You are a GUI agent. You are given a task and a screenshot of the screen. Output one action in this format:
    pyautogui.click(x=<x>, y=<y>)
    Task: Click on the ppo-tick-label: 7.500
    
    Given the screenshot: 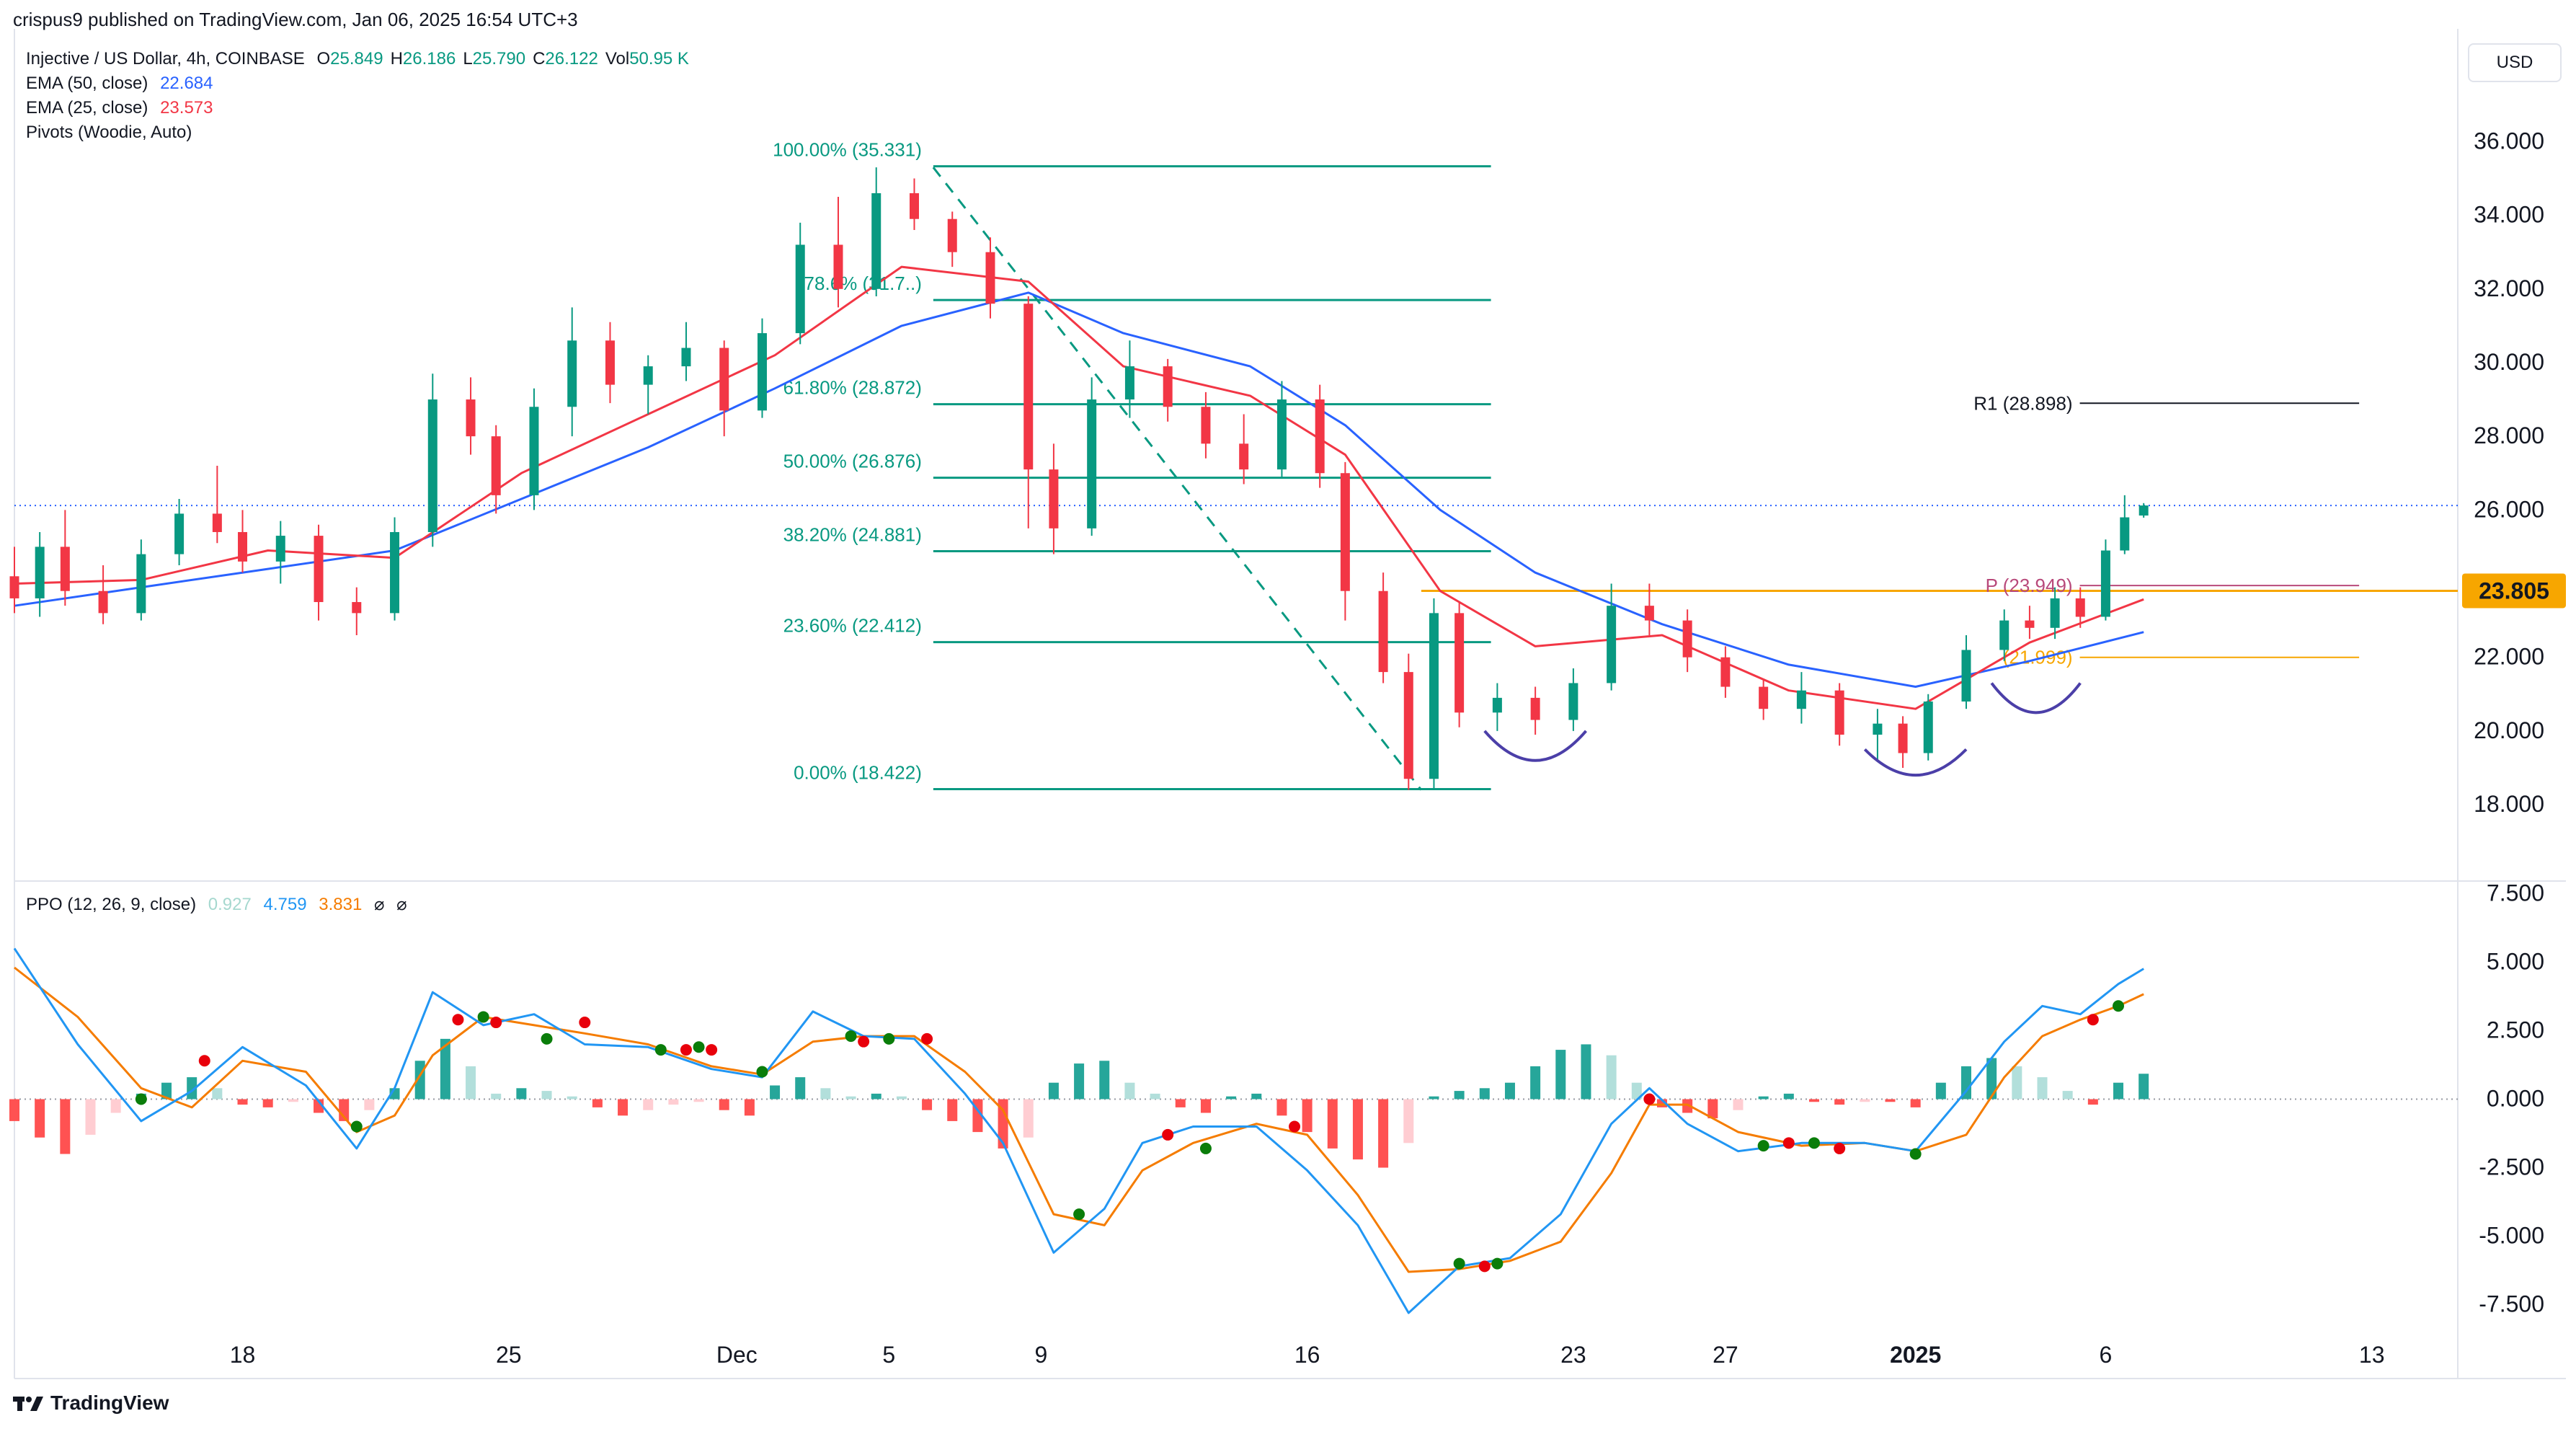 What is the action you would take?
    pyautogui.click(x=2515, y=893)
    